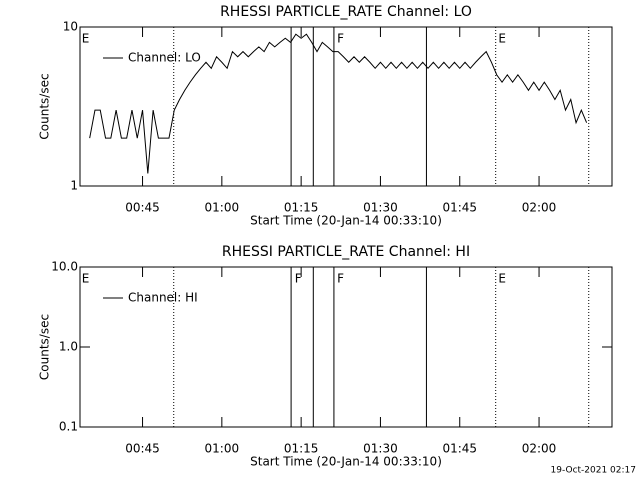  Describe the element at coordinates (70, 27) in the screenshot. I see `y-tick-label: 10` at that location.